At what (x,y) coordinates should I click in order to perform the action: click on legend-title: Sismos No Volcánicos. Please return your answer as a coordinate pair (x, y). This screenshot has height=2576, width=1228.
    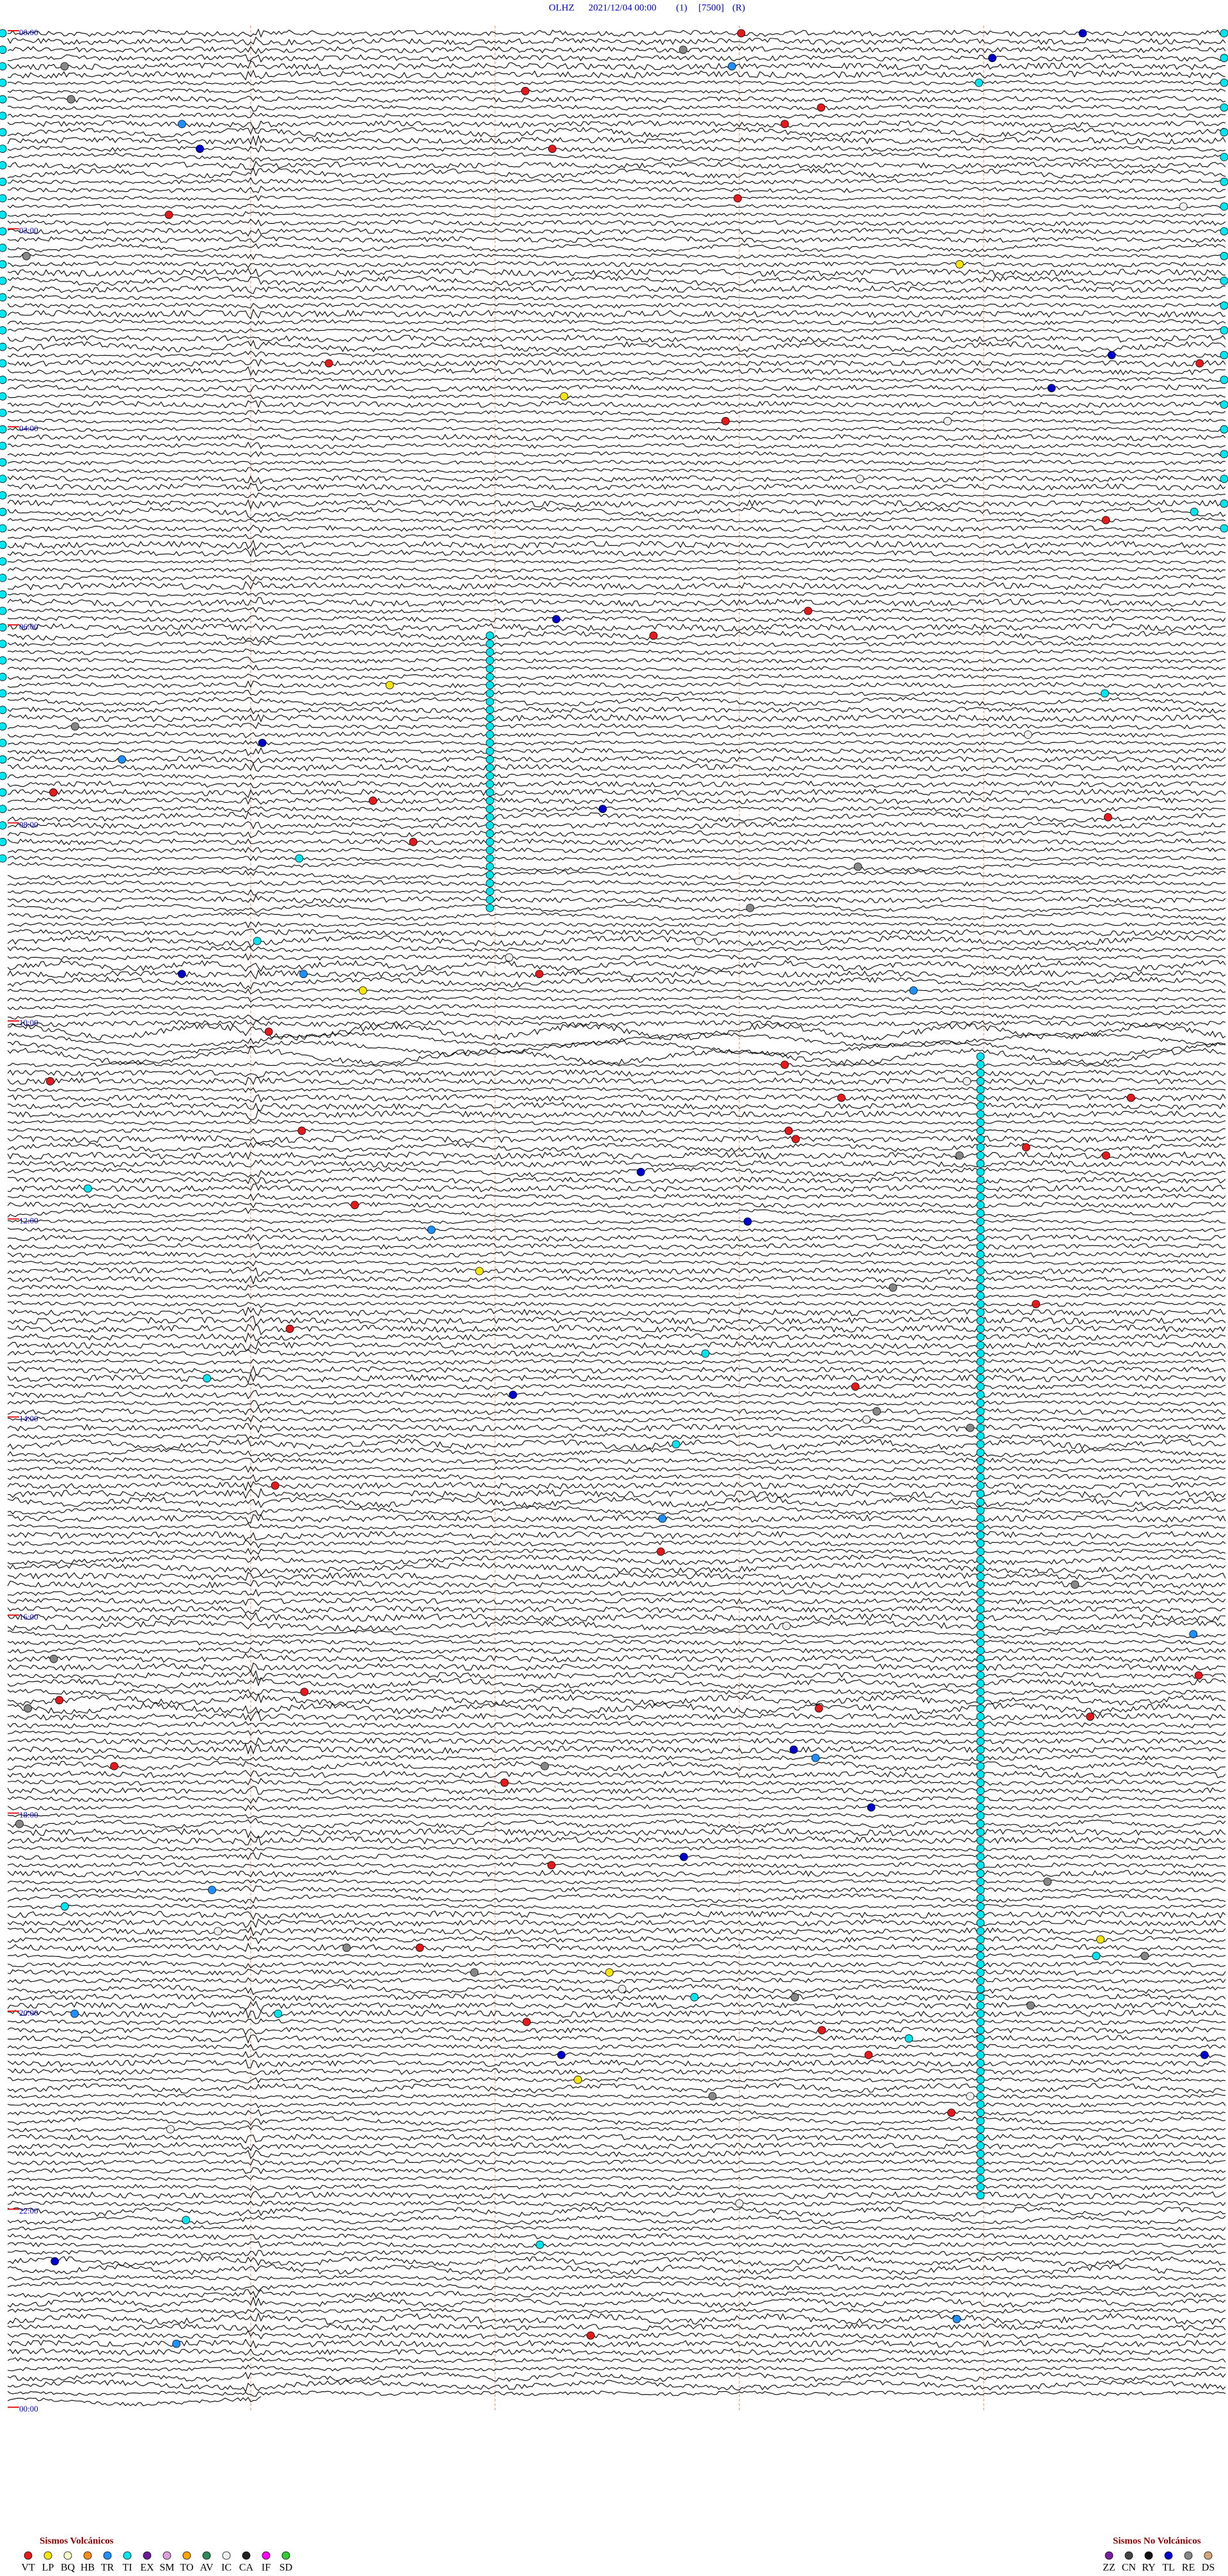
    Looking at the image, I should click on (1157, 2541).